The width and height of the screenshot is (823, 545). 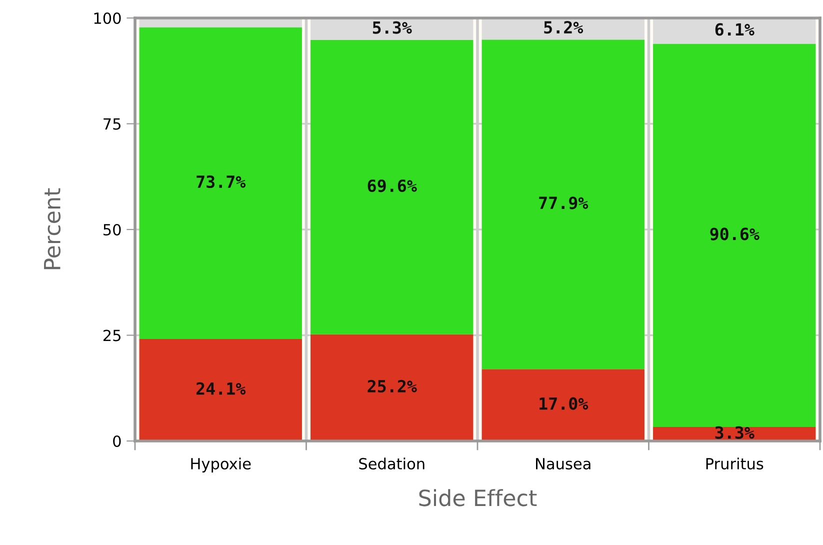 What do you see at coordinates (112, 230) in the screenshot?
I see `y-tick-label: 50` at bounding box center [112, 230].